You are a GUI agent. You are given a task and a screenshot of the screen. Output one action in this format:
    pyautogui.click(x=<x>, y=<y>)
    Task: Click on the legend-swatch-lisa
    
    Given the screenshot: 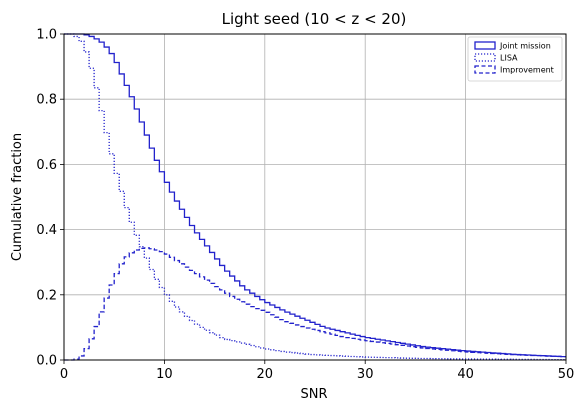 What is the action you would take?
    pyautogui.click(x=485, y=57)
    